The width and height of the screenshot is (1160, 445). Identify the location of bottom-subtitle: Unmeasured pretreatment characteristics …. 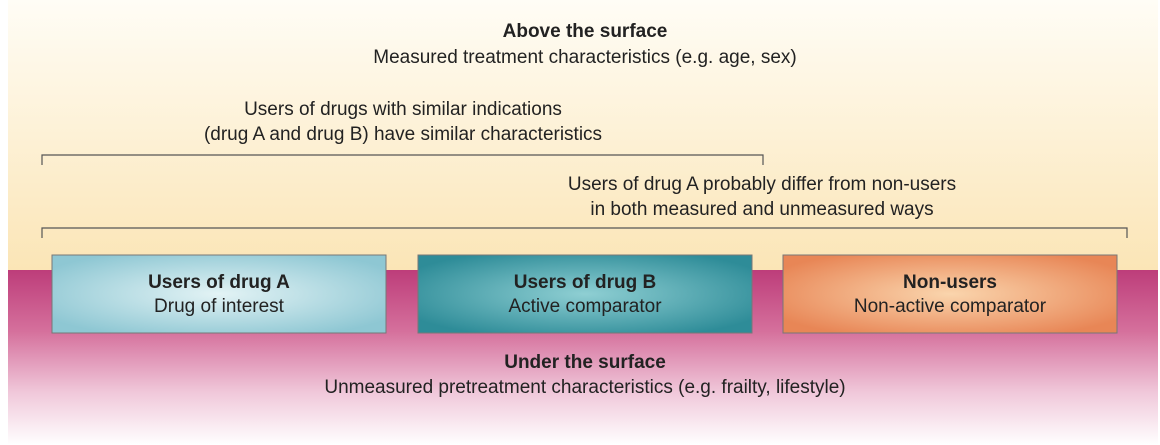
(584, 387).